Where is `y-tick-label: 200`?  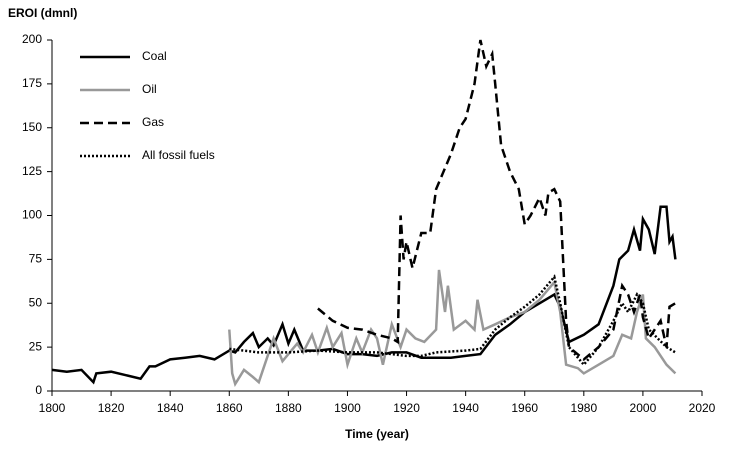
y-tick-label: 200 is located at coordinates (32, 39).